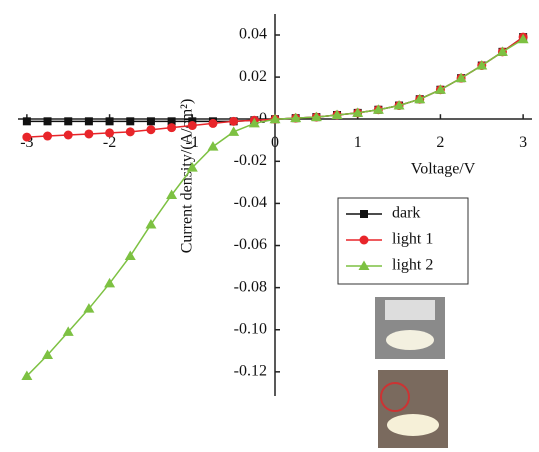  Describe the element at coordinates (275, 142) in the screenshot. I see `x-tick-label: 0` at that location.